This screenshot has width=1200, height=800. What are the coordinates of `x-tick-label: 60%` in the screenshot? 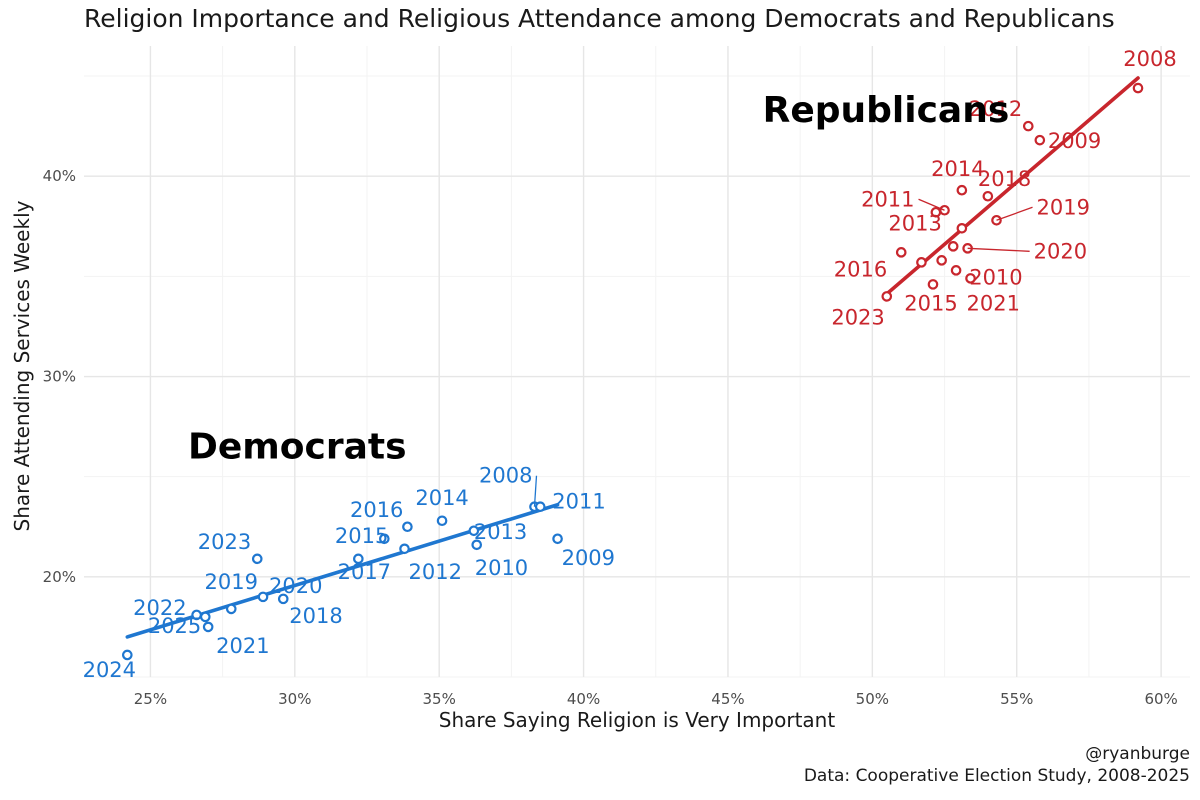 It's located at (1160, 699).